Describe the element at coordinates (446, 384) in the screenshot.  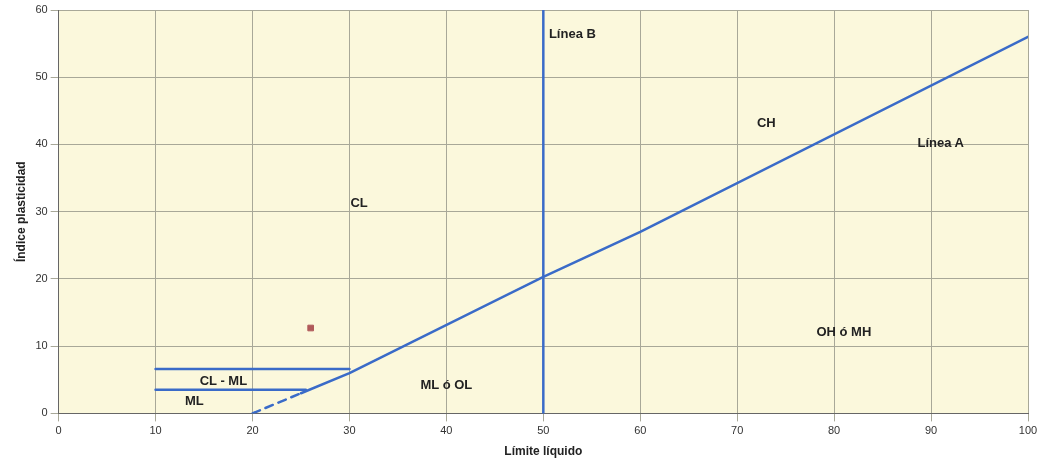
I see `annotation: ML ó OL` at that location.